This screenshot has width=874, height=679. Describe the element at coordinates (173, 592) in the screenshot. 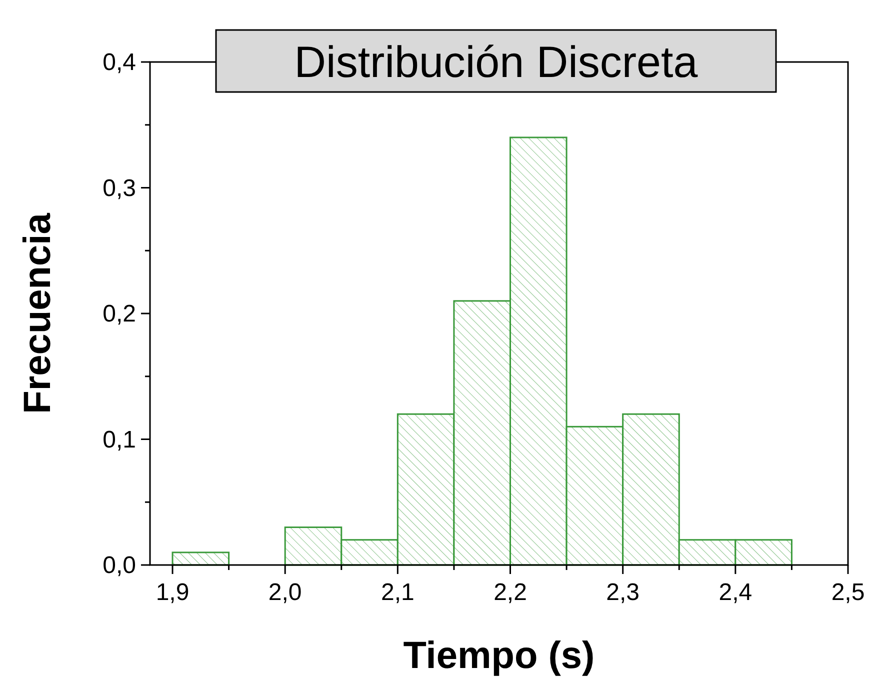

I see `x-tick-label: 1,9` at that location.